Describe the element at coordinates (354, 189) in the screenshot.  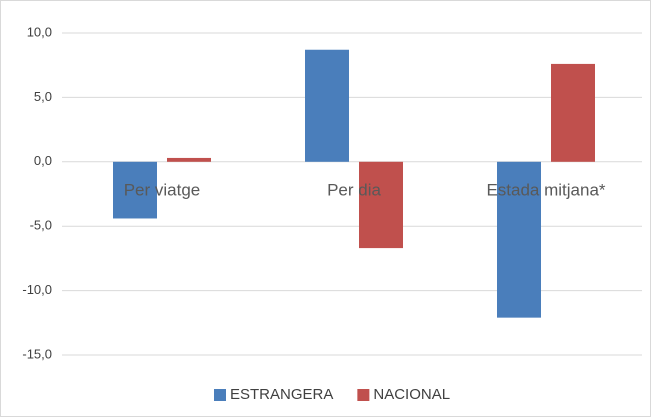
I see `x-tick-label: Per dia` at that location.